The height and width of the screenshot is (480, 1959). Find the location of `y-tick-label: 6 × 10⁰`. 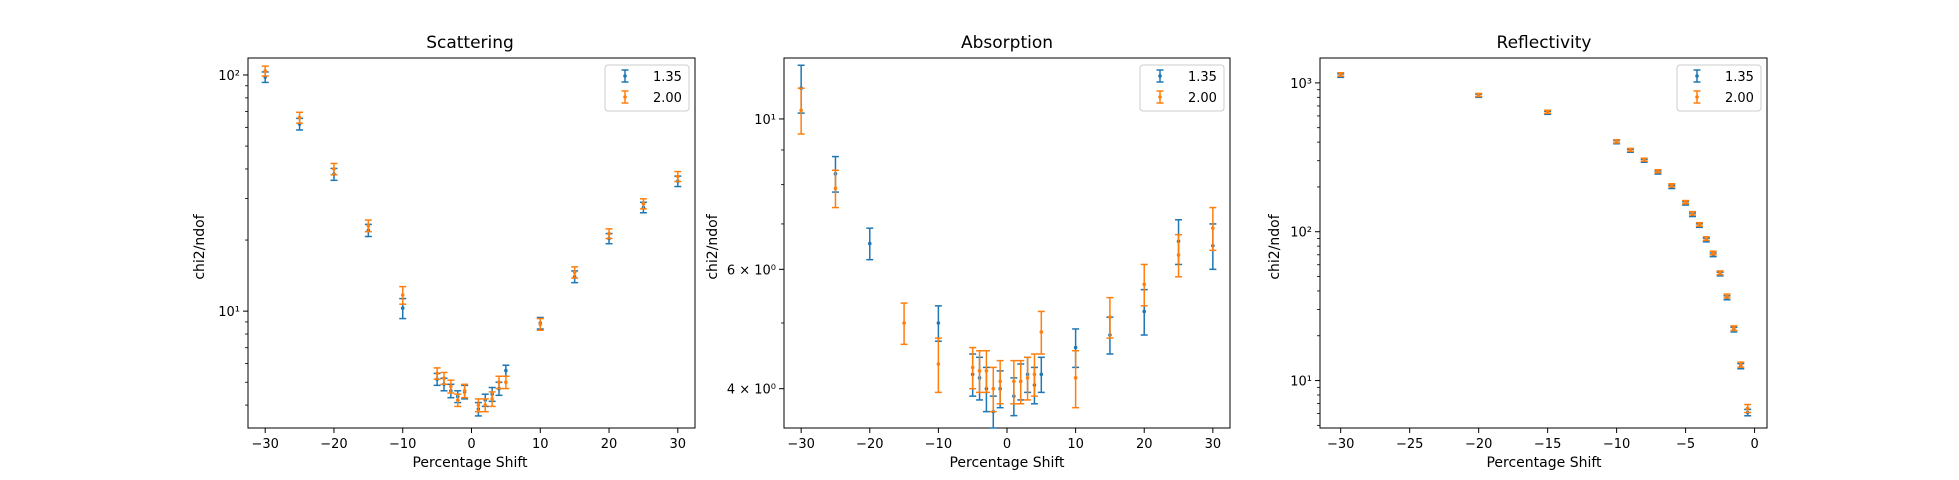

y-tick-label: 6 × 10⁰ is located at coordinates (751, 270).